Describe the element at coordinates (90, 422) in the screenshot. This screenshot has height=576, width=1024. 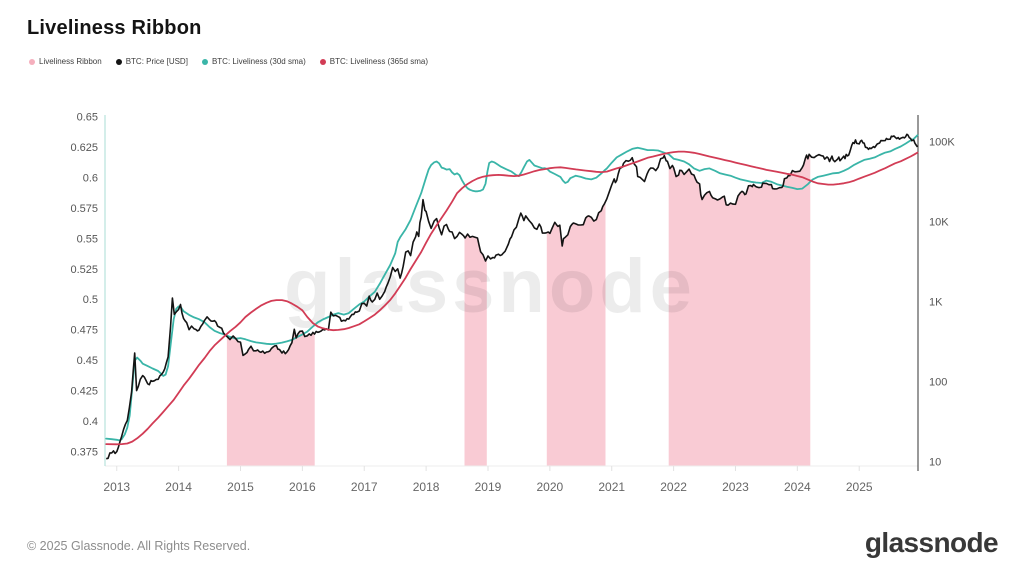
I see `y-left-tick-label: 0.4` at that location.